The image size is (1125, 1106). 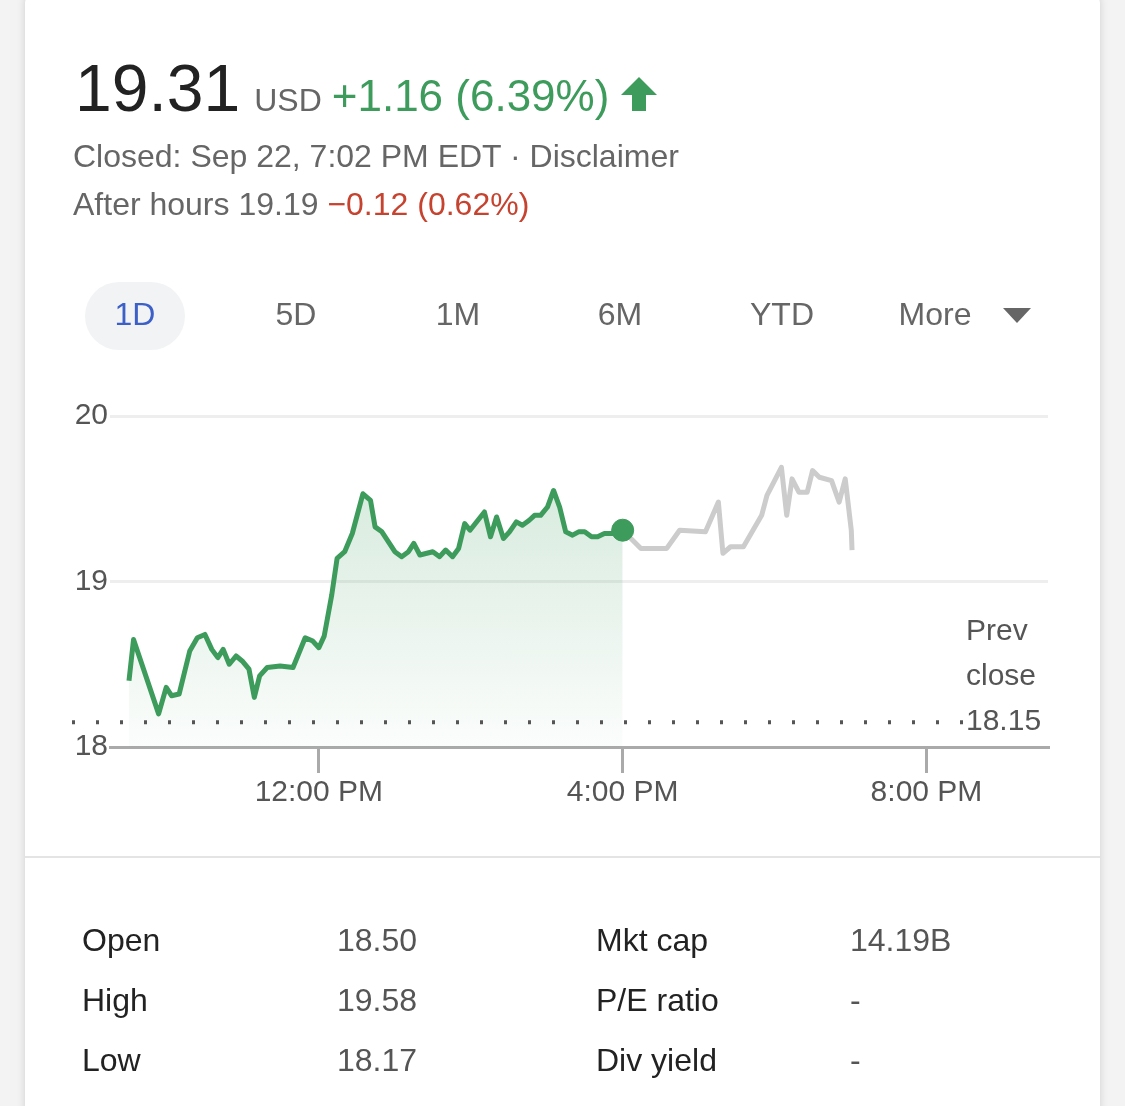 I want to click on text: 18.50, so click(x=377, y=940).